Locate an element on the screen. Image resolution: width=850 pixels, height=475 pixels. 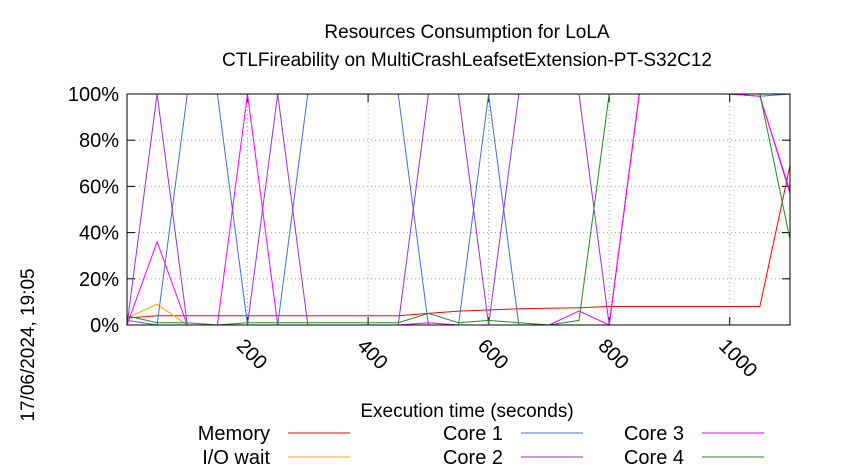
y-tick-label: 60% is located at coordinates (99, 187).